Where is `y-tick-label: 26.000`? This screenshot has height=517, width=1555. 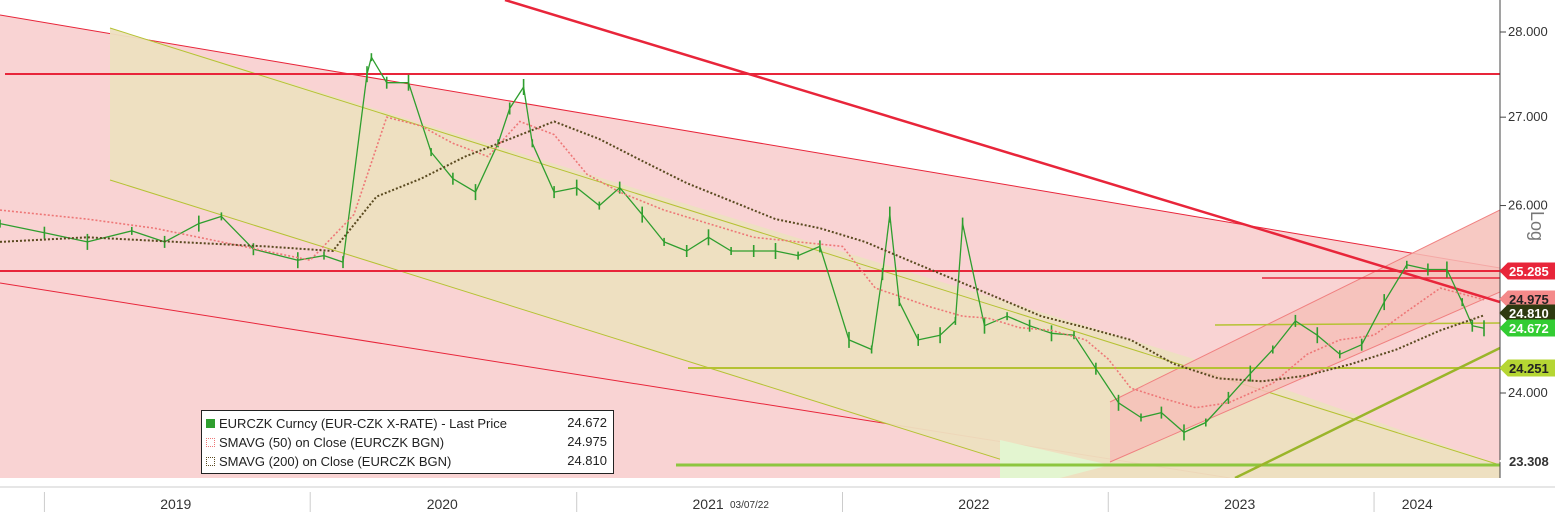 y-tick-label: 26.000 is located at coordinates (1528, 205).